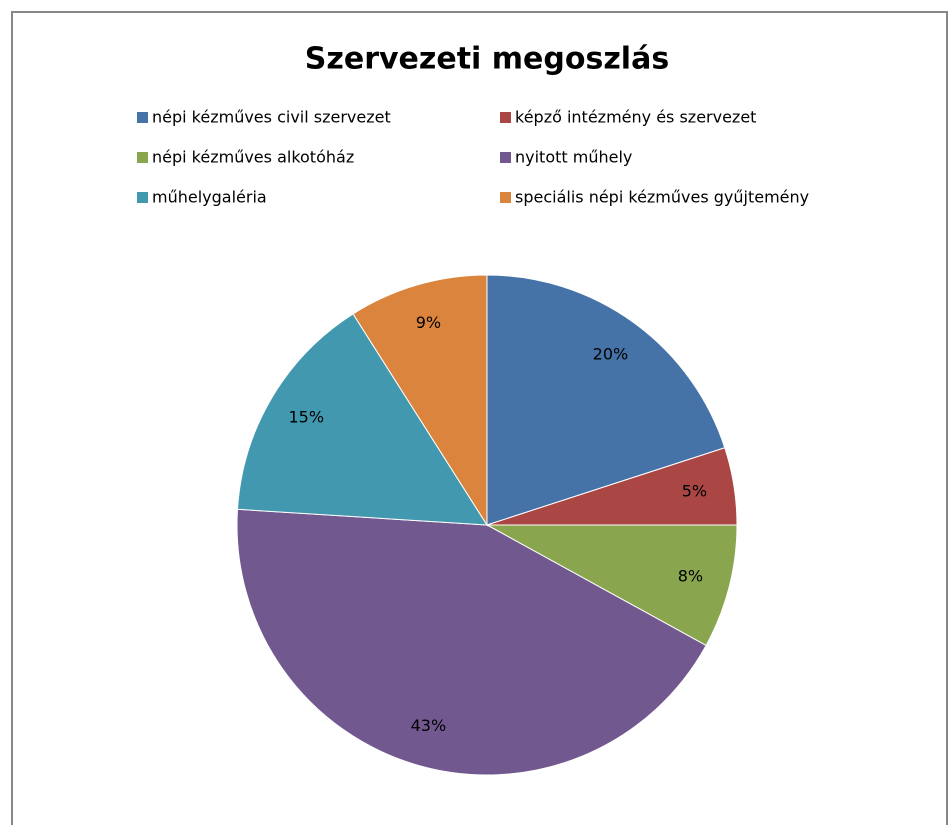 The height and width of the screenshot is (825, 950). Describe the element at coordinates (428, 322) in the screenshot. I see `data-label: 9%` at that location.